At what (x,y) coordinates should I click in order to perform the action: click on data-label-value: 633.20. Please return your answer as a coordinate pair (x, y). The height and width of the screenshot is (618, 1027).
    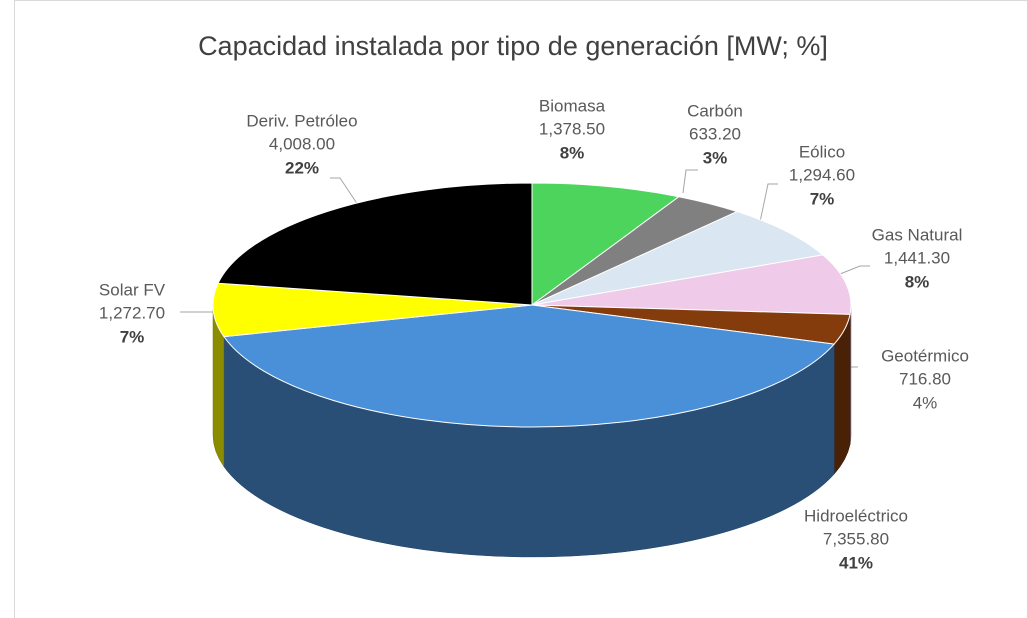
    Looking at the image, I should click on (715, 133).